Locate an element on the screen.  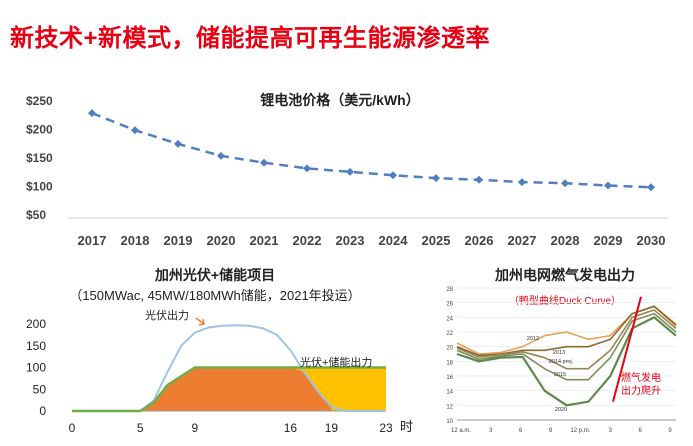
pv-xtick-label: 19 is located at coordinates (332, 428).